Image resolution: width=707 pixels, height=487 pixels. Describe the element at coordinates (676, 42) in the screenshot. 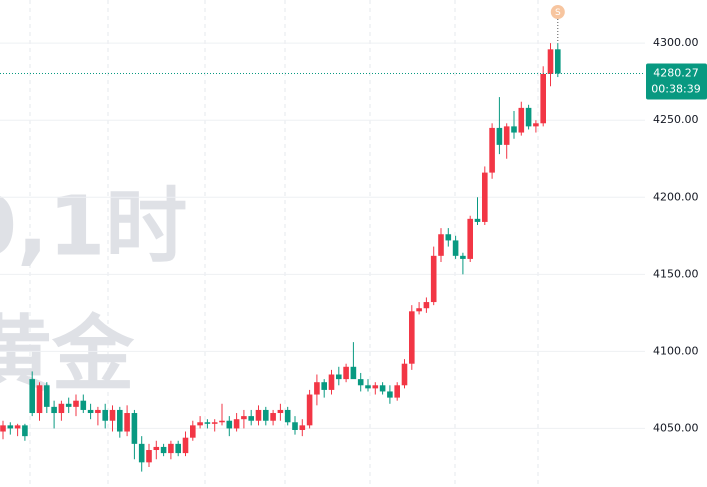

I see `y-tick-label: 4300.00` at that location.